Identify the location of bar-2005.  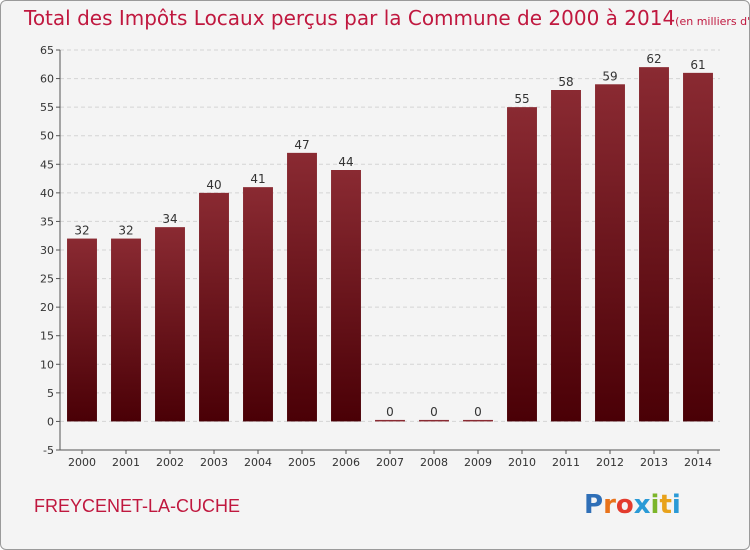
(302, 287).